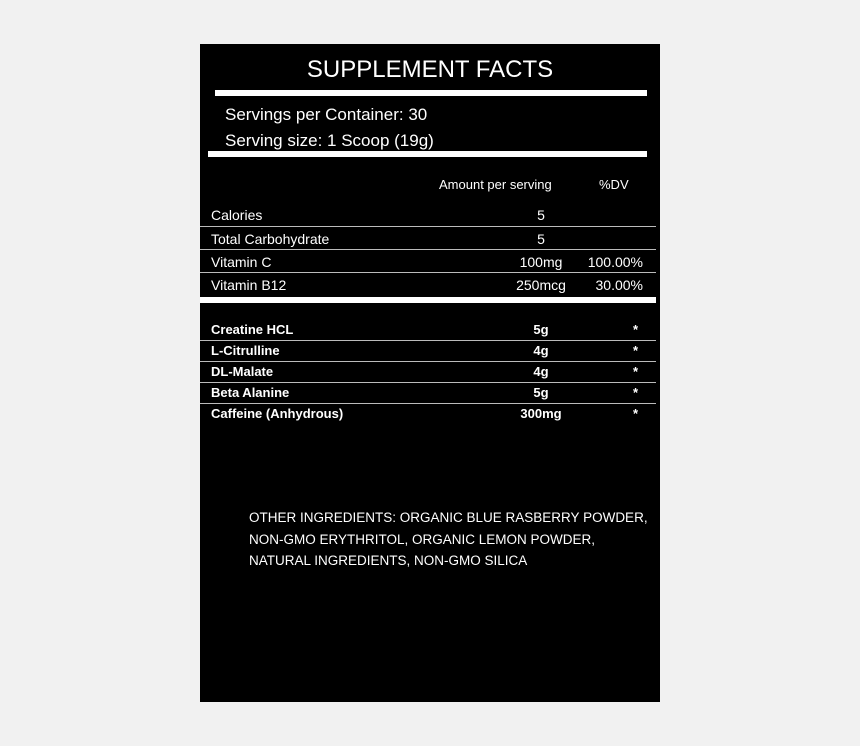 The image size is (860, 746). I want to click on nutrient-name: Calories, so click(237, 215).